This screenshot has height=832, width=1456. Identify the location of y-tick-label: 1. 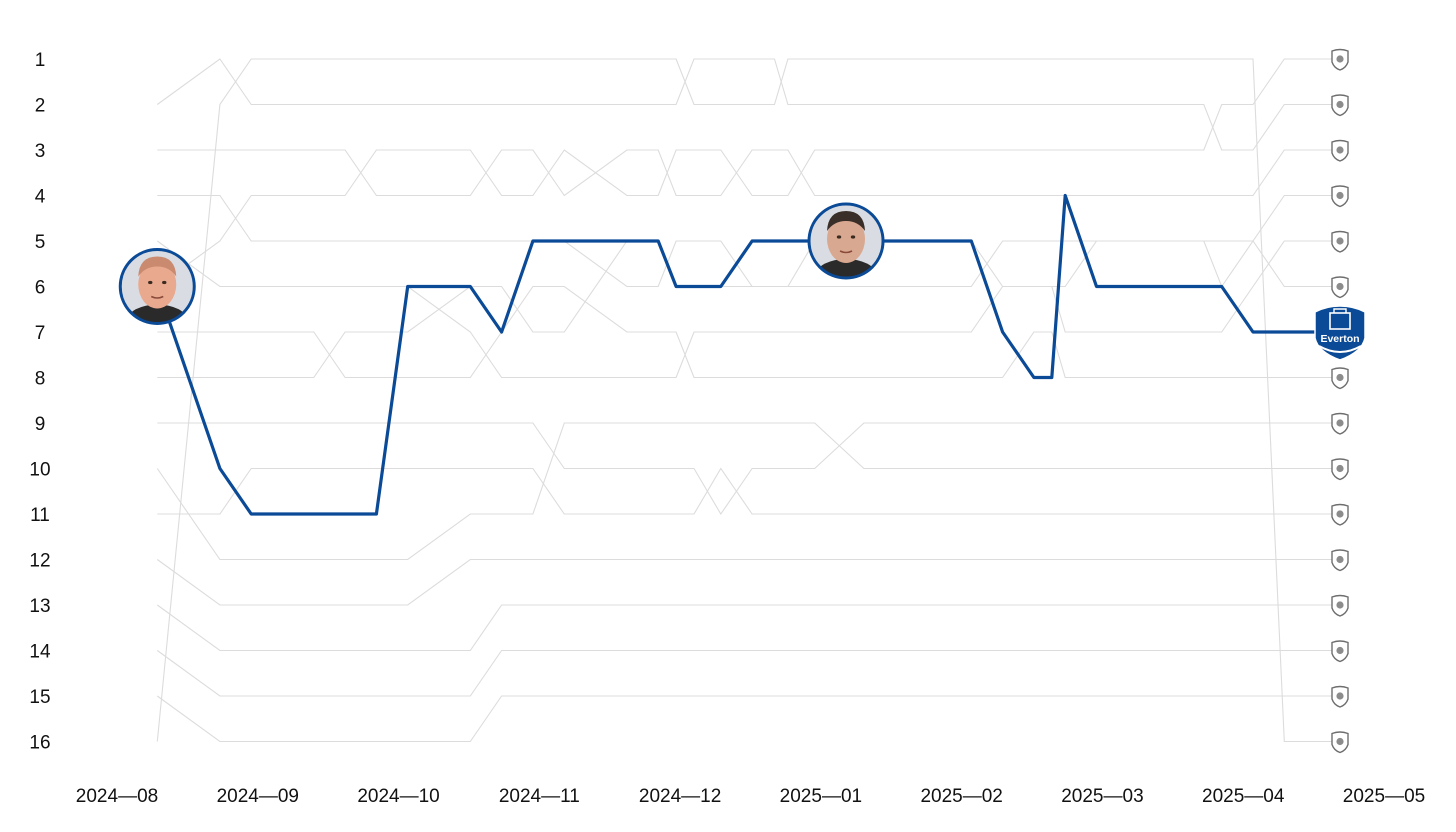
(40, 60).